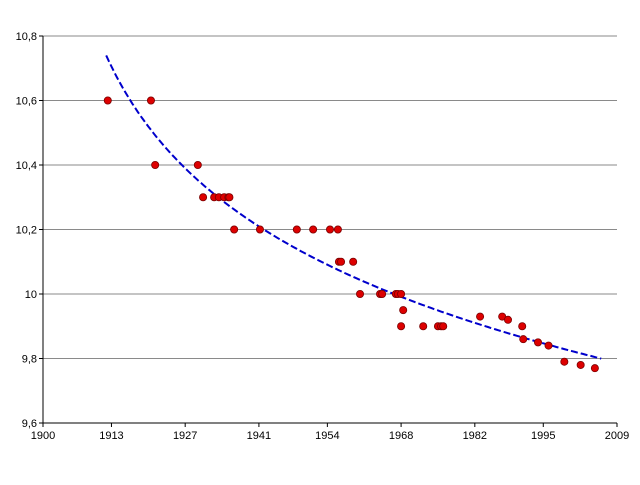 Image resolution: width=640 pixels, height=485 pixels. I want to click on x-tick-label: 1927, so click(185, 436).